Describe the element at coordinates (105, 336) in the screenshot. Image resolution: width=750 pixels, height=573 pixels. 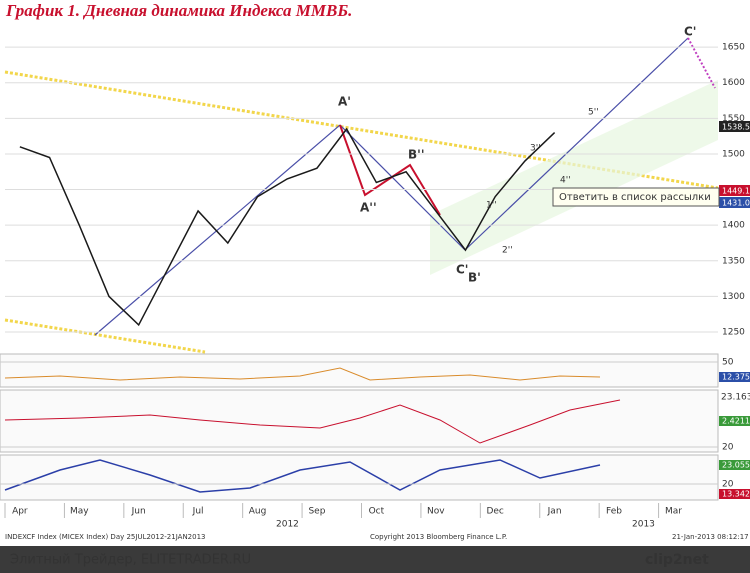
I see `trend-channel` at that location.